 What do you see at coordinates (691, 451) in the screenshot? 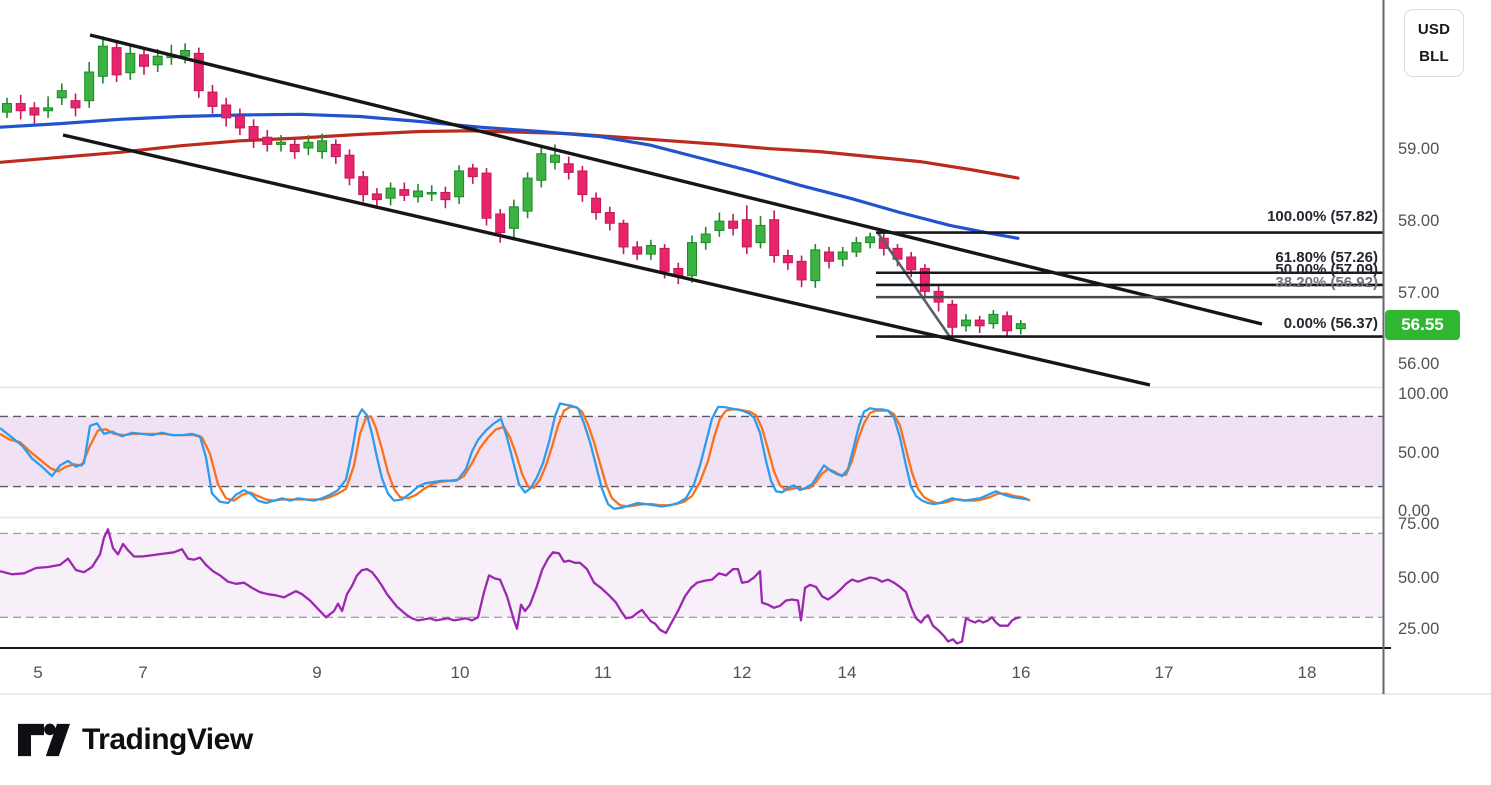
I see `stoch-band` at bounding box center [691, 451].